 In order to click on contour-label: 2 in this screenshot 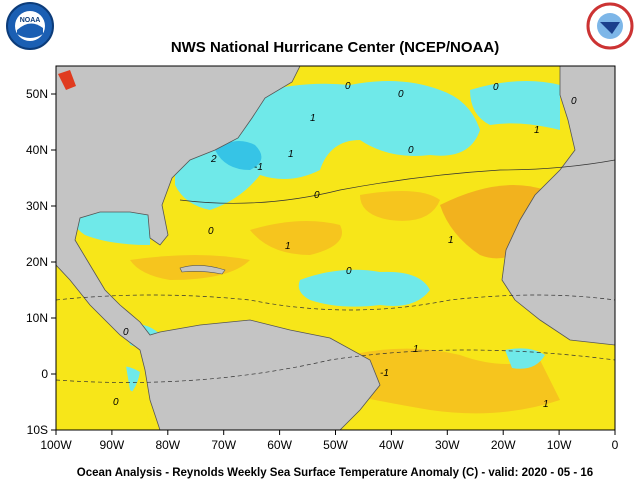, I will do `click(213, 159)`.